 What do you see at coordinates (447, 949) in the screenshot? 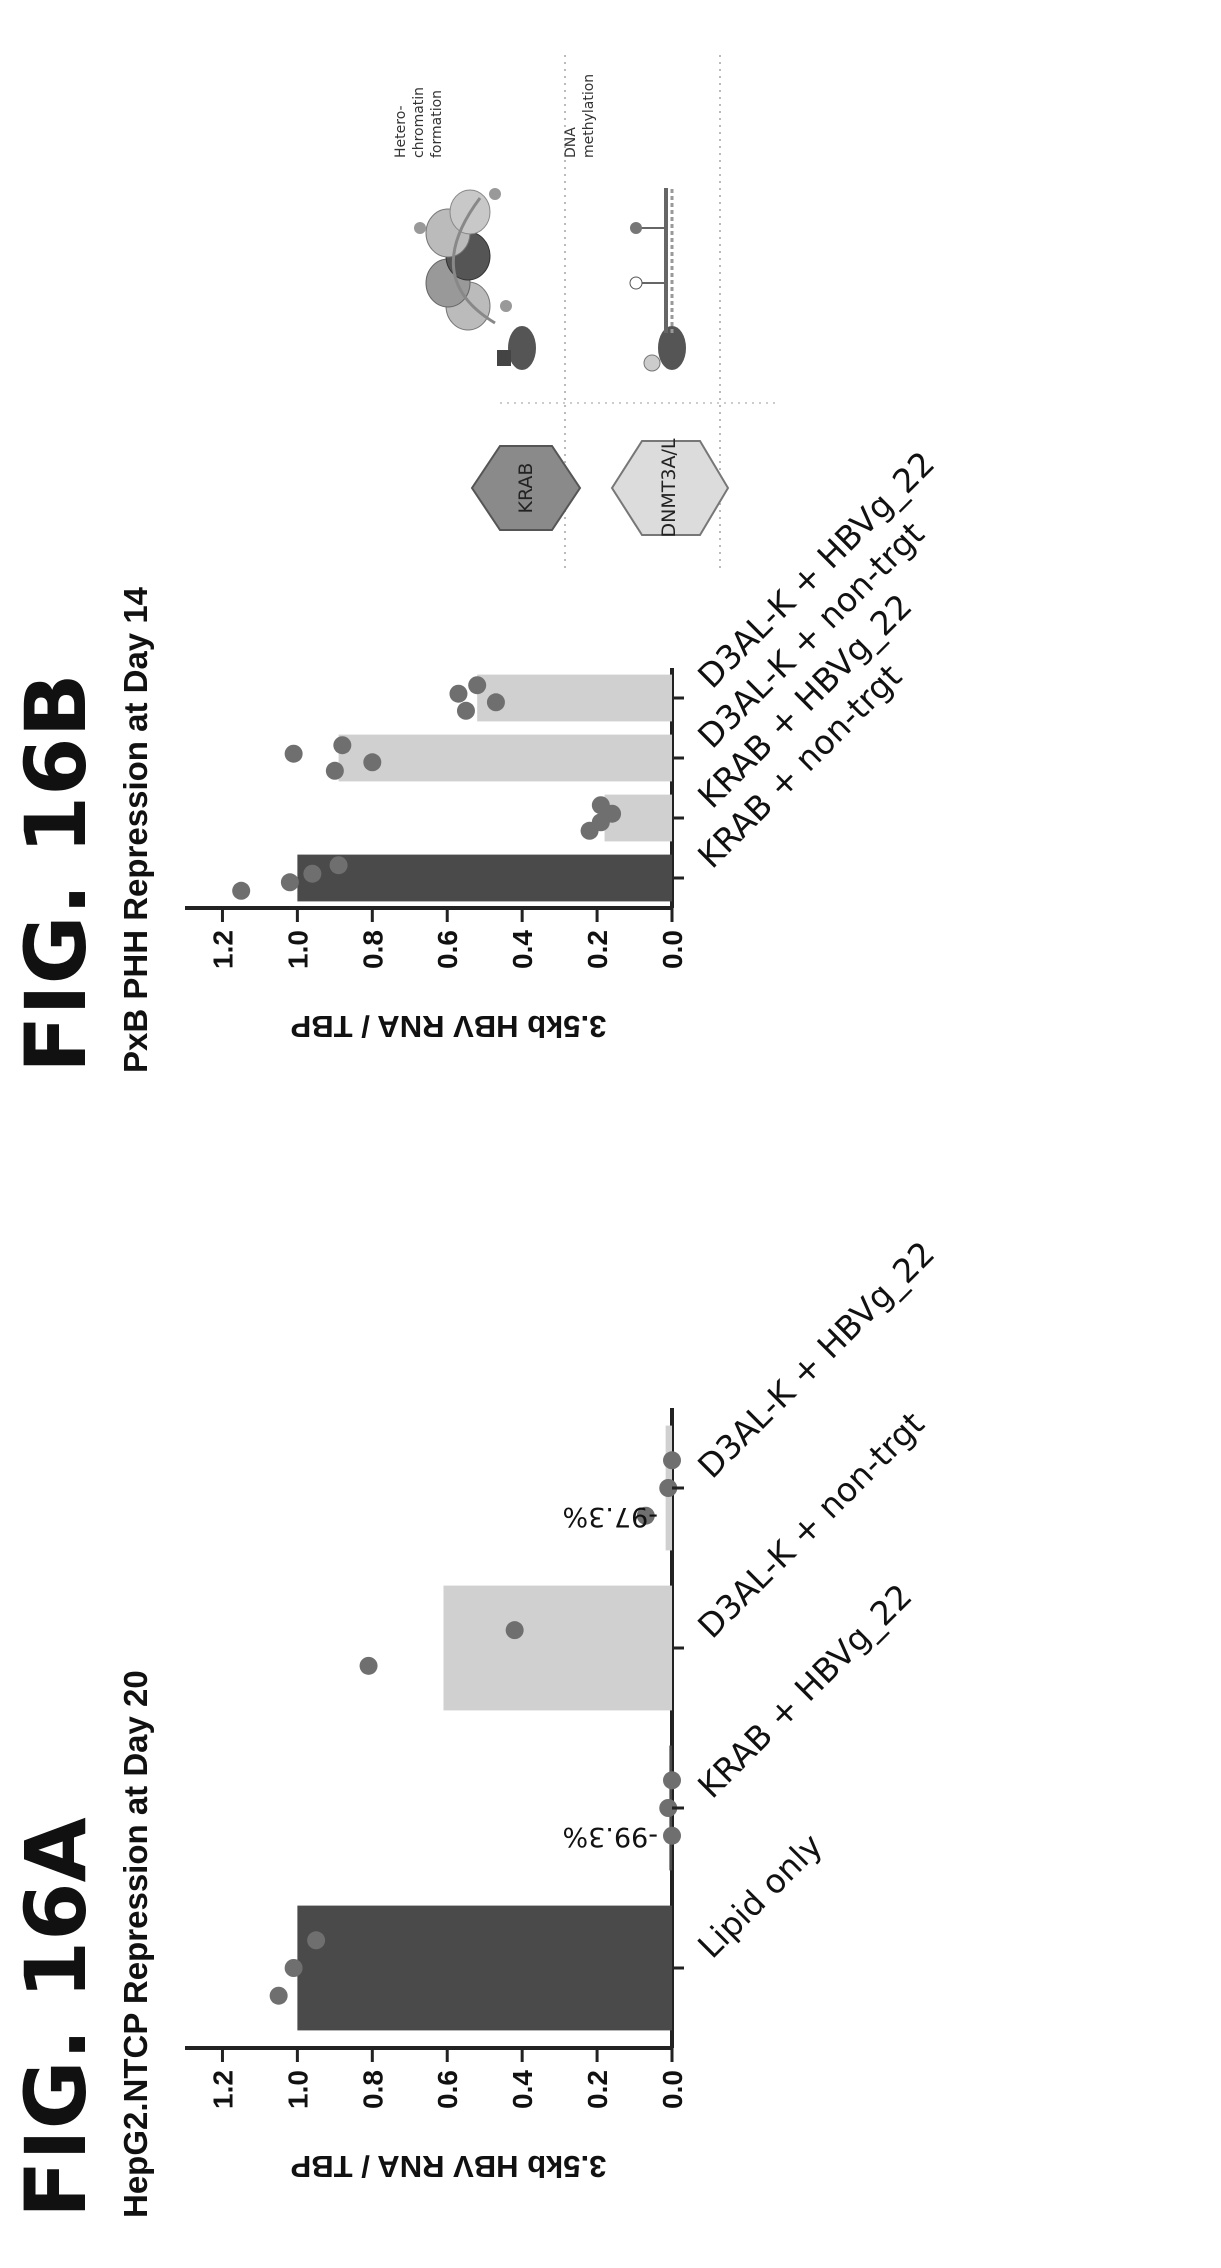
I see `chart-b-ytick-label: 0.6` at bounding box center [447, 949].